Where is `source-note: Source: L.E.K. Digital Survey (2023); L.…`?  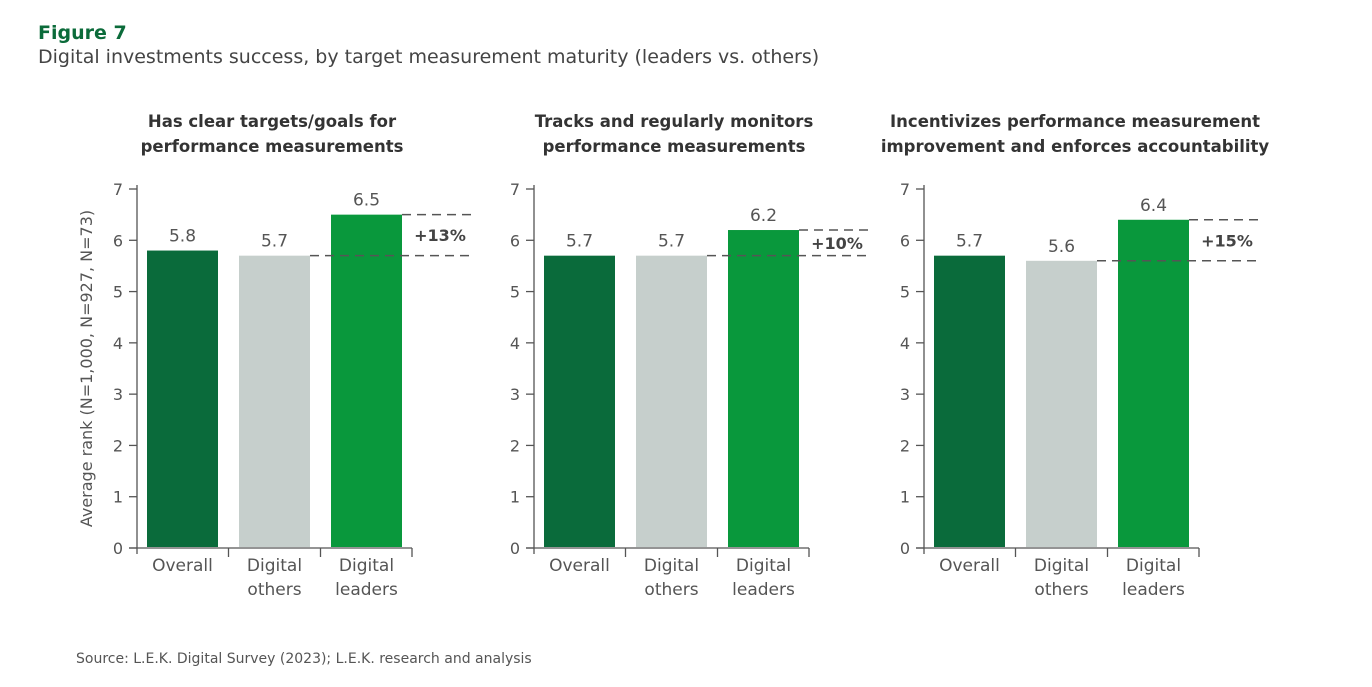
source-note: Source: L.E.K. Digital Survey (2023); L.… is located at coordinates (304, 659).